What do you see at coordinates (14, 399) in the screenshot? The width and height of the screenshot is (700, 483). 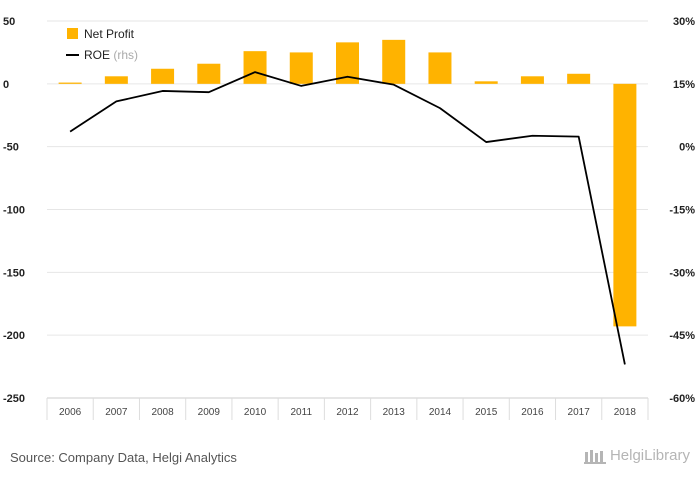 I see `left-tick-label: -250` at bounding box center [14, 399].